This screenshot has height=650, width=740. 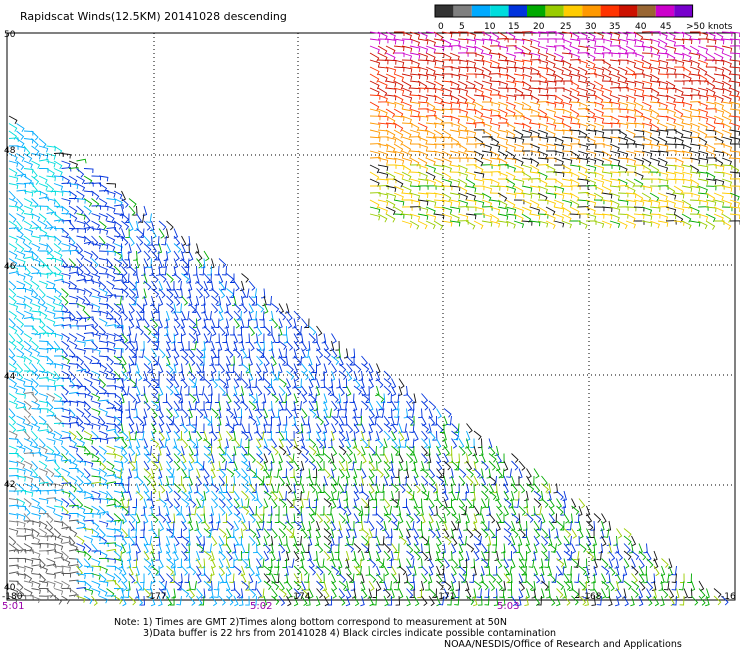 I want to click on legend-label: 20, so click(x=539, y=27).